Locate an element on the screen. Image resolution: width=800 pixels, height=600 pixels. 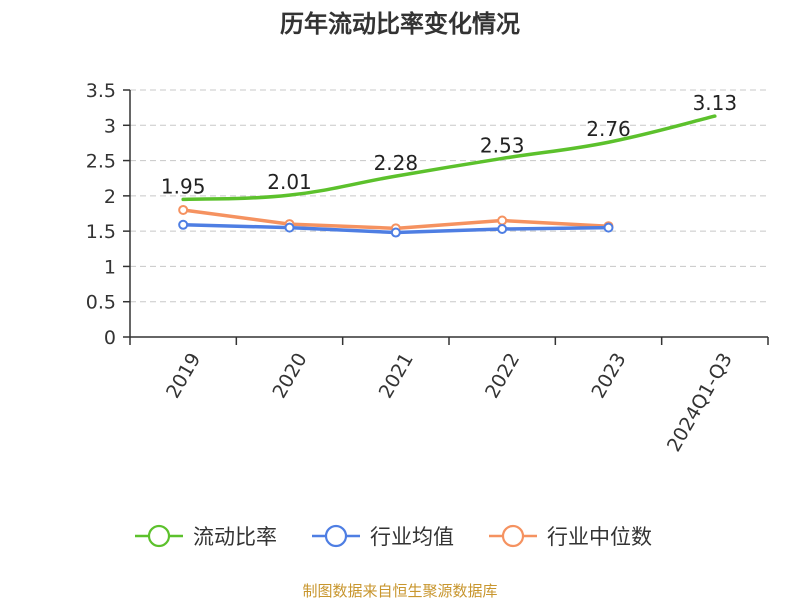
legend-item-1: 行业均值 is located at coordinates (383, 536).